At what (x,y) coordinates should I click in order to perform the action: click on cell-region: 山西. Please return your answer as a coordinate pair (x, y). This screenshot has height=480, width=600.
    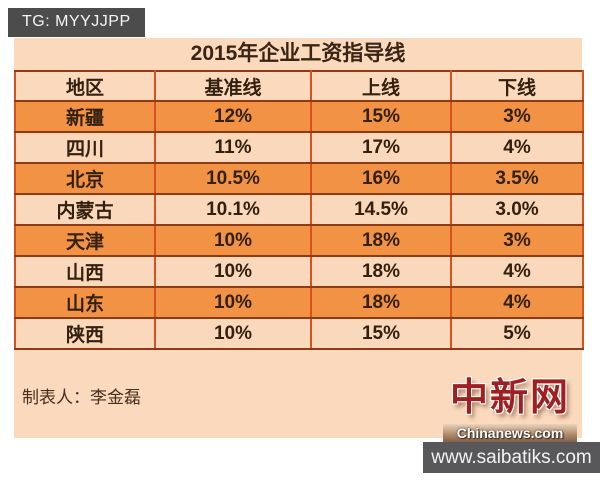
    Looking at the image, I should click on (85, 271).